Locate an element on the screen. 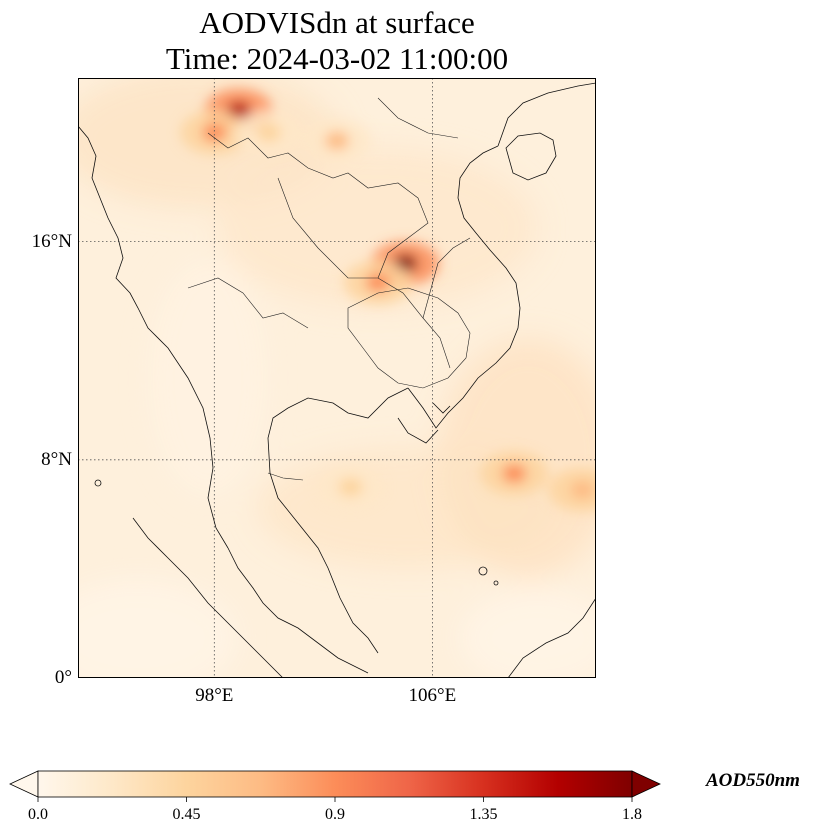 This screenshot has height=836, width=819. colorbar-ticks is located at coordinates (335, 799).